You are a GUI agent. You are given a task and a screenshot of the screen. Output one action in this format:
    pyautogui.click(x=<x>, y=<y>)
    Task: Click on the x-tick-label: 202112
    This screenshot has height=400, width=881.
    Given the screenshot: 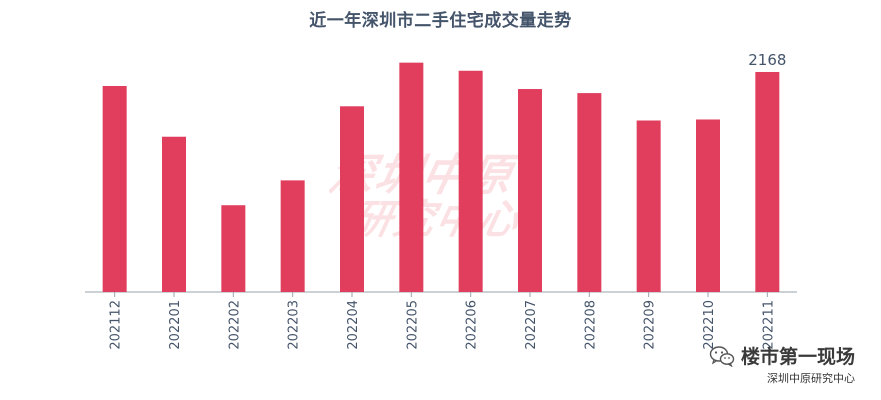 What is the action you would take?
    pyautogui.click(x=116, y=325)
    